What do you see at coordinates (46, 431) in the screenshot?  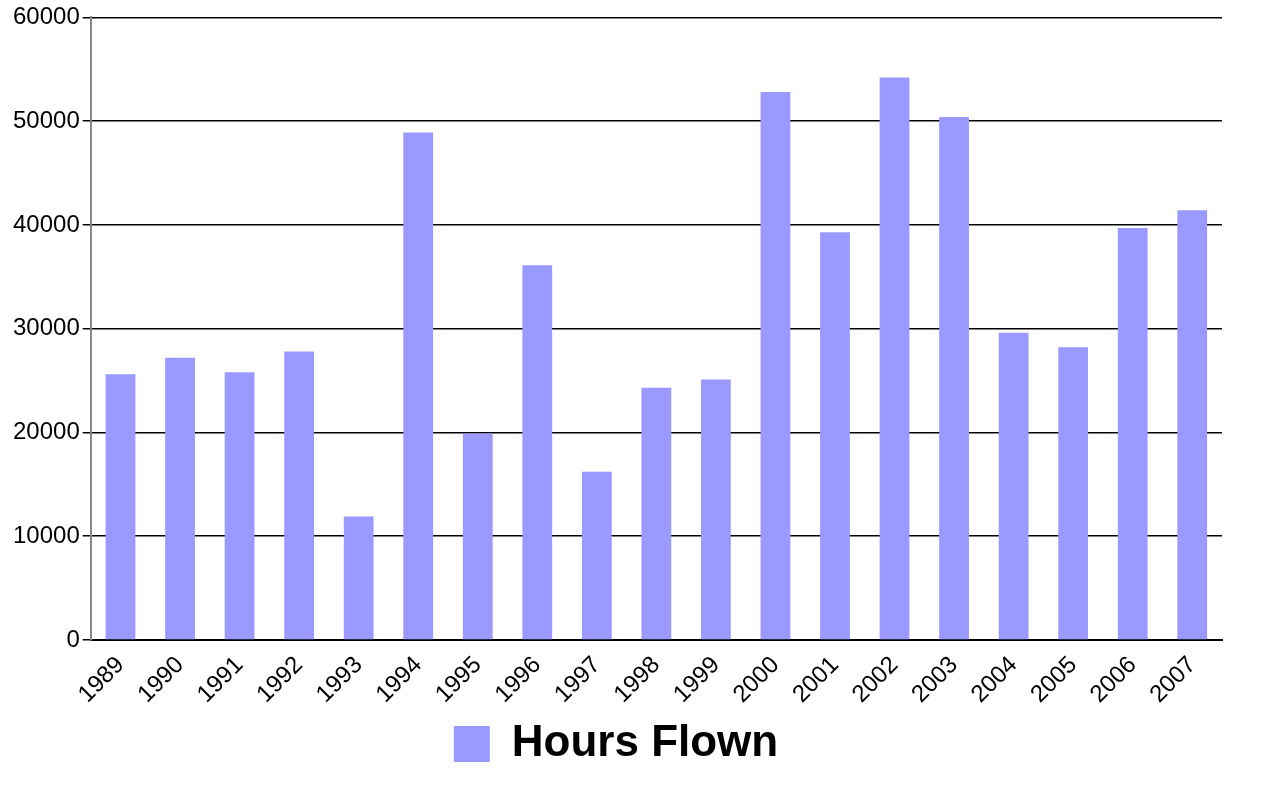 I see `y-tick-label: 20000` at bounding box center [46, 431].